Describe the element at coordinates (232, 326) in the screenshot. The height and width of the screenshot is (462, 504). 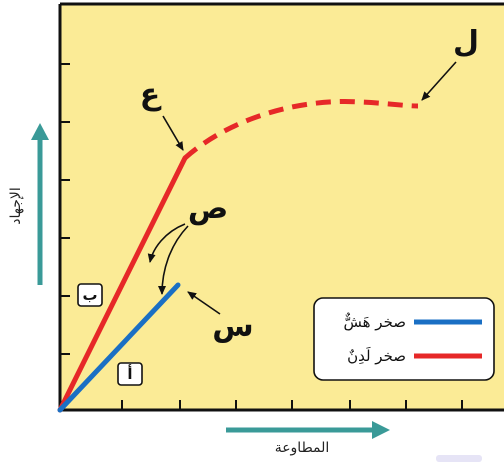
I see `label-sin: س` at that location.